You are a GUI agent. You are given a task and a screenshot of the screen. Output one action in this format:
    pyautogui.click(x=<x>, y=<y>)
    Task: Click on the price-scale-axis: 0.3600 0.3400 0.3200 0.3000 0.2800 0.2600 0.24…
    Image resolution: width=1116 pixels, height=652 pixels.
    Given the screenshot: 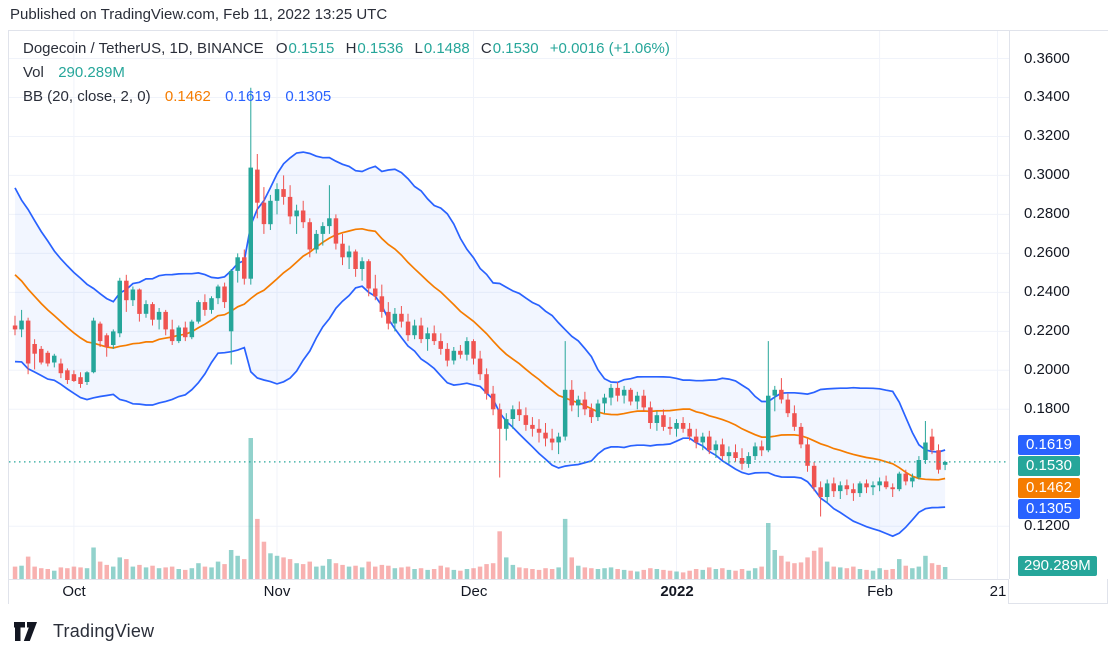 What is the action you would take?
    pyautogui.click(x=1059, y=305)
    